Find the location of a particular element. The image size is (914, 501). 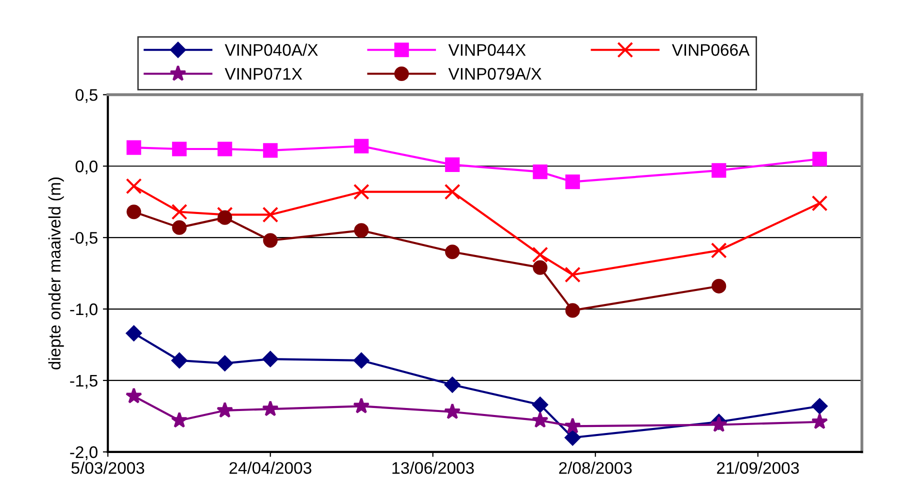

x-tick-label: 21/09/2003 is located at coordinates (758, 468).